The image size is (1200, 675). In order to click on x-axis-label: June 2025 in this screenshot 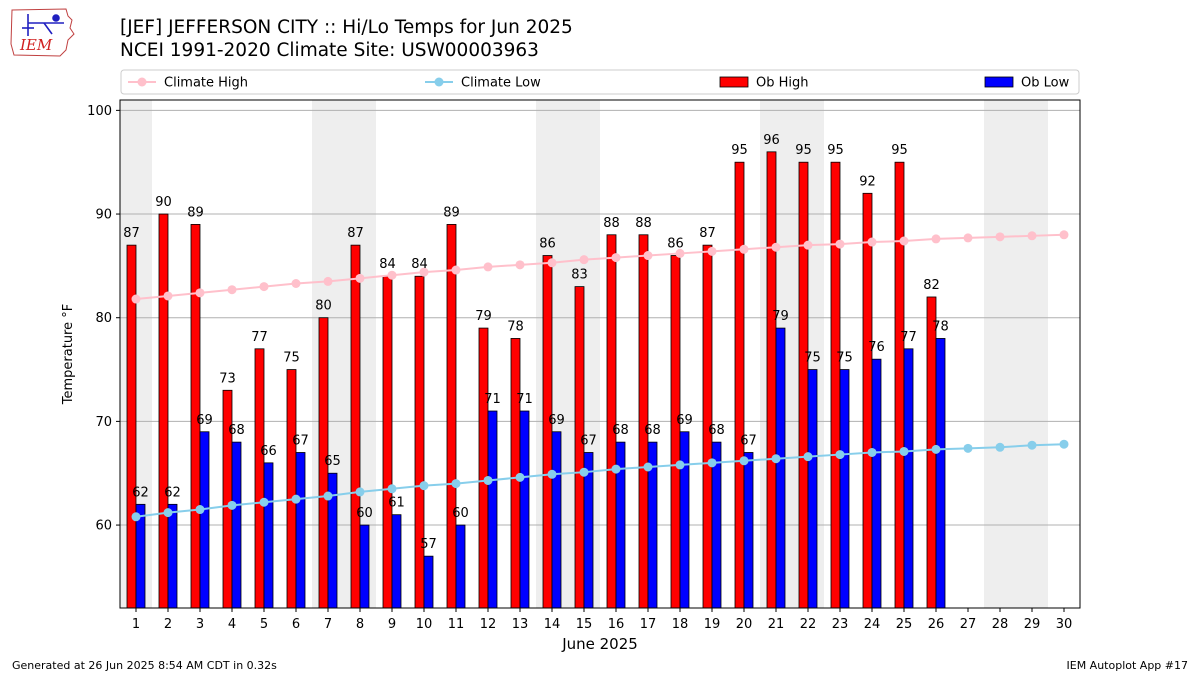, I will do `click(599, 644)`.